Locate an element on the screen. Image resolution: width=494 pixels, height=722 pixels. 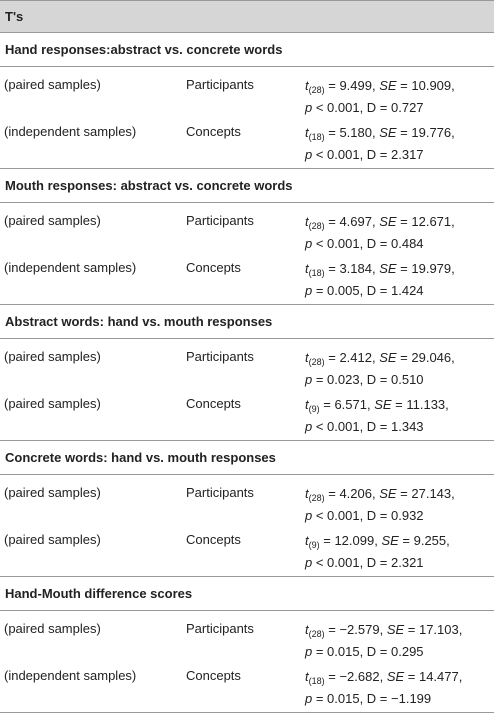
stat-line: t(28) = 4.697, SE = 12.671, is located at coordinates (380, 224).